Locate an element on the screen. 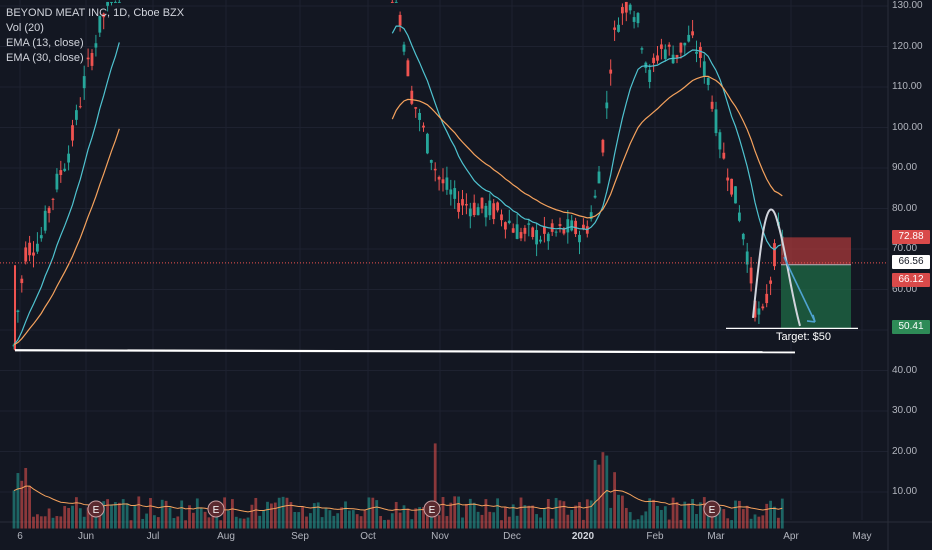 The image size is (932, 550). legend-volume: Vol (20) is located at coordinates (25, 28).